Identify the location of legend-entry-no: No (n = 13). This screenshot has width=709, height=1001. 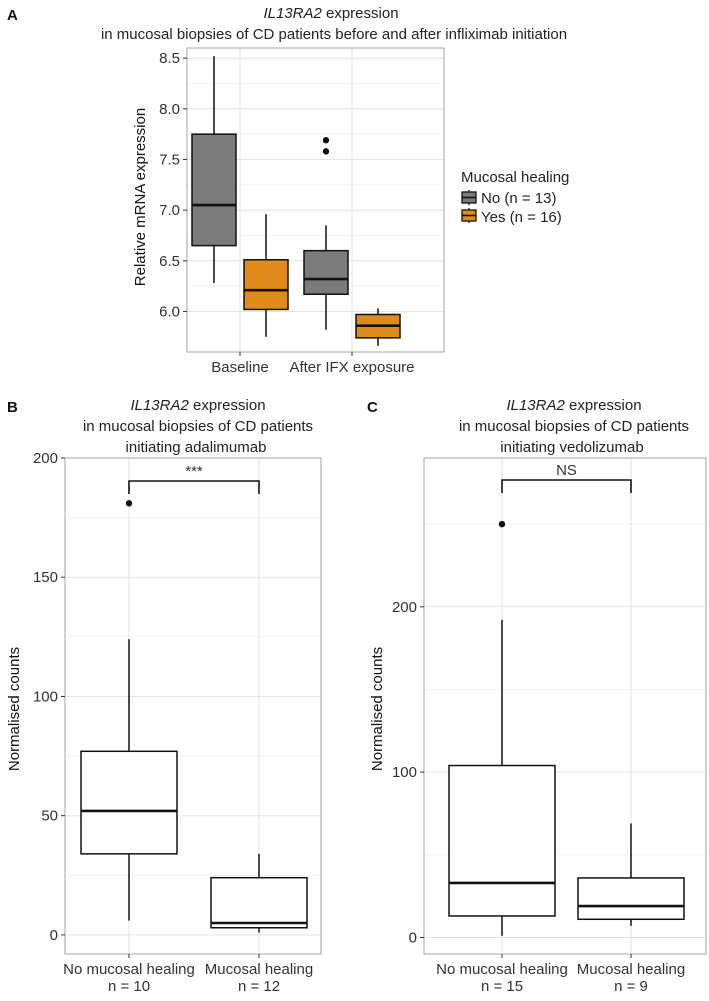
(508, 198).